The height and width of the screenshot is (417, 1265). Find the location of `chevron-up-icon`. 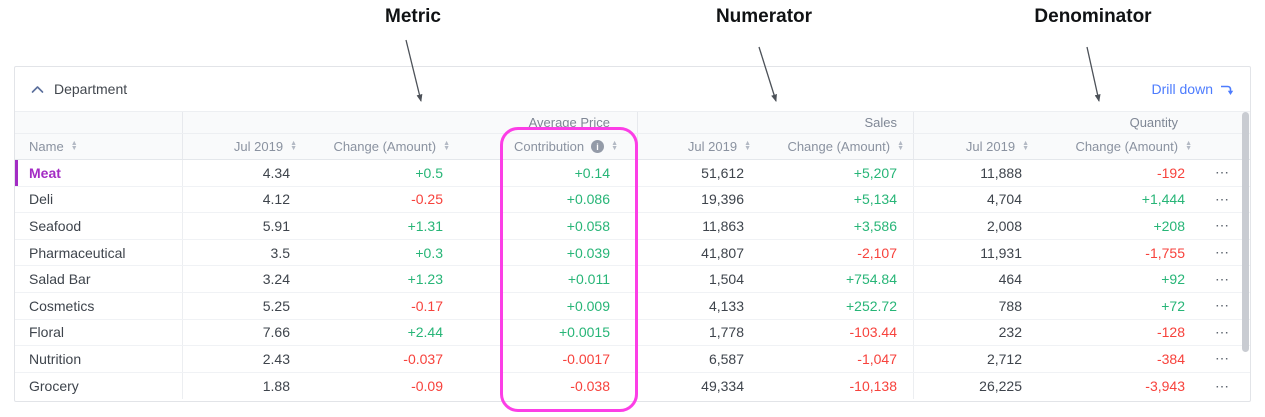

chevron-up-icon is located at coordinates (37, 89).